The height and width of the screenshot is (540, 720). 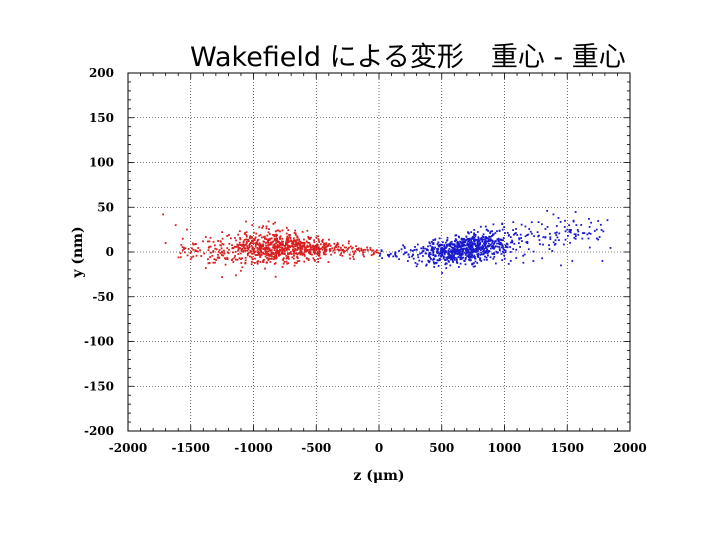 I want to click on y-tick-label: 50, so click(x=105, y=207).